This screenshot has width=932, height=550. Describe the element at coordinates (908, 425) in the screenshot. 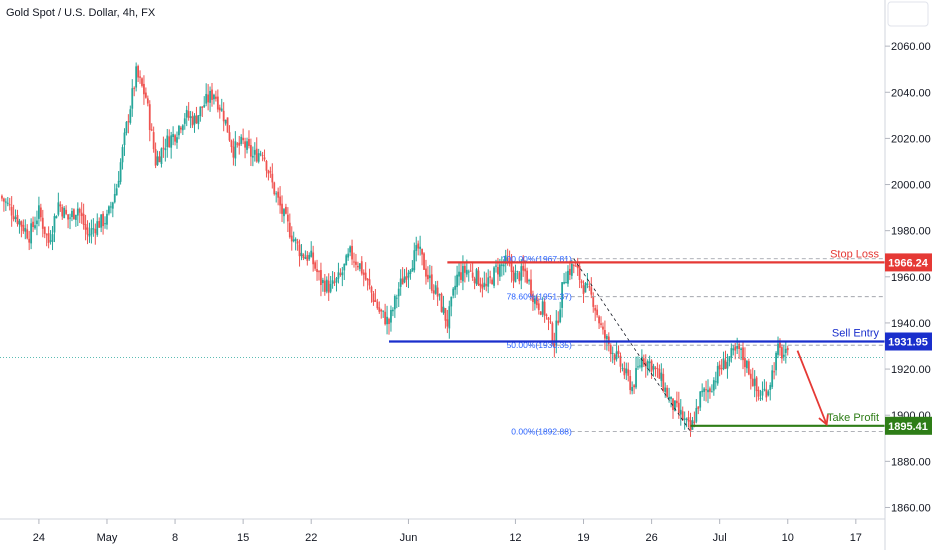

I see `price-tag` at that location.